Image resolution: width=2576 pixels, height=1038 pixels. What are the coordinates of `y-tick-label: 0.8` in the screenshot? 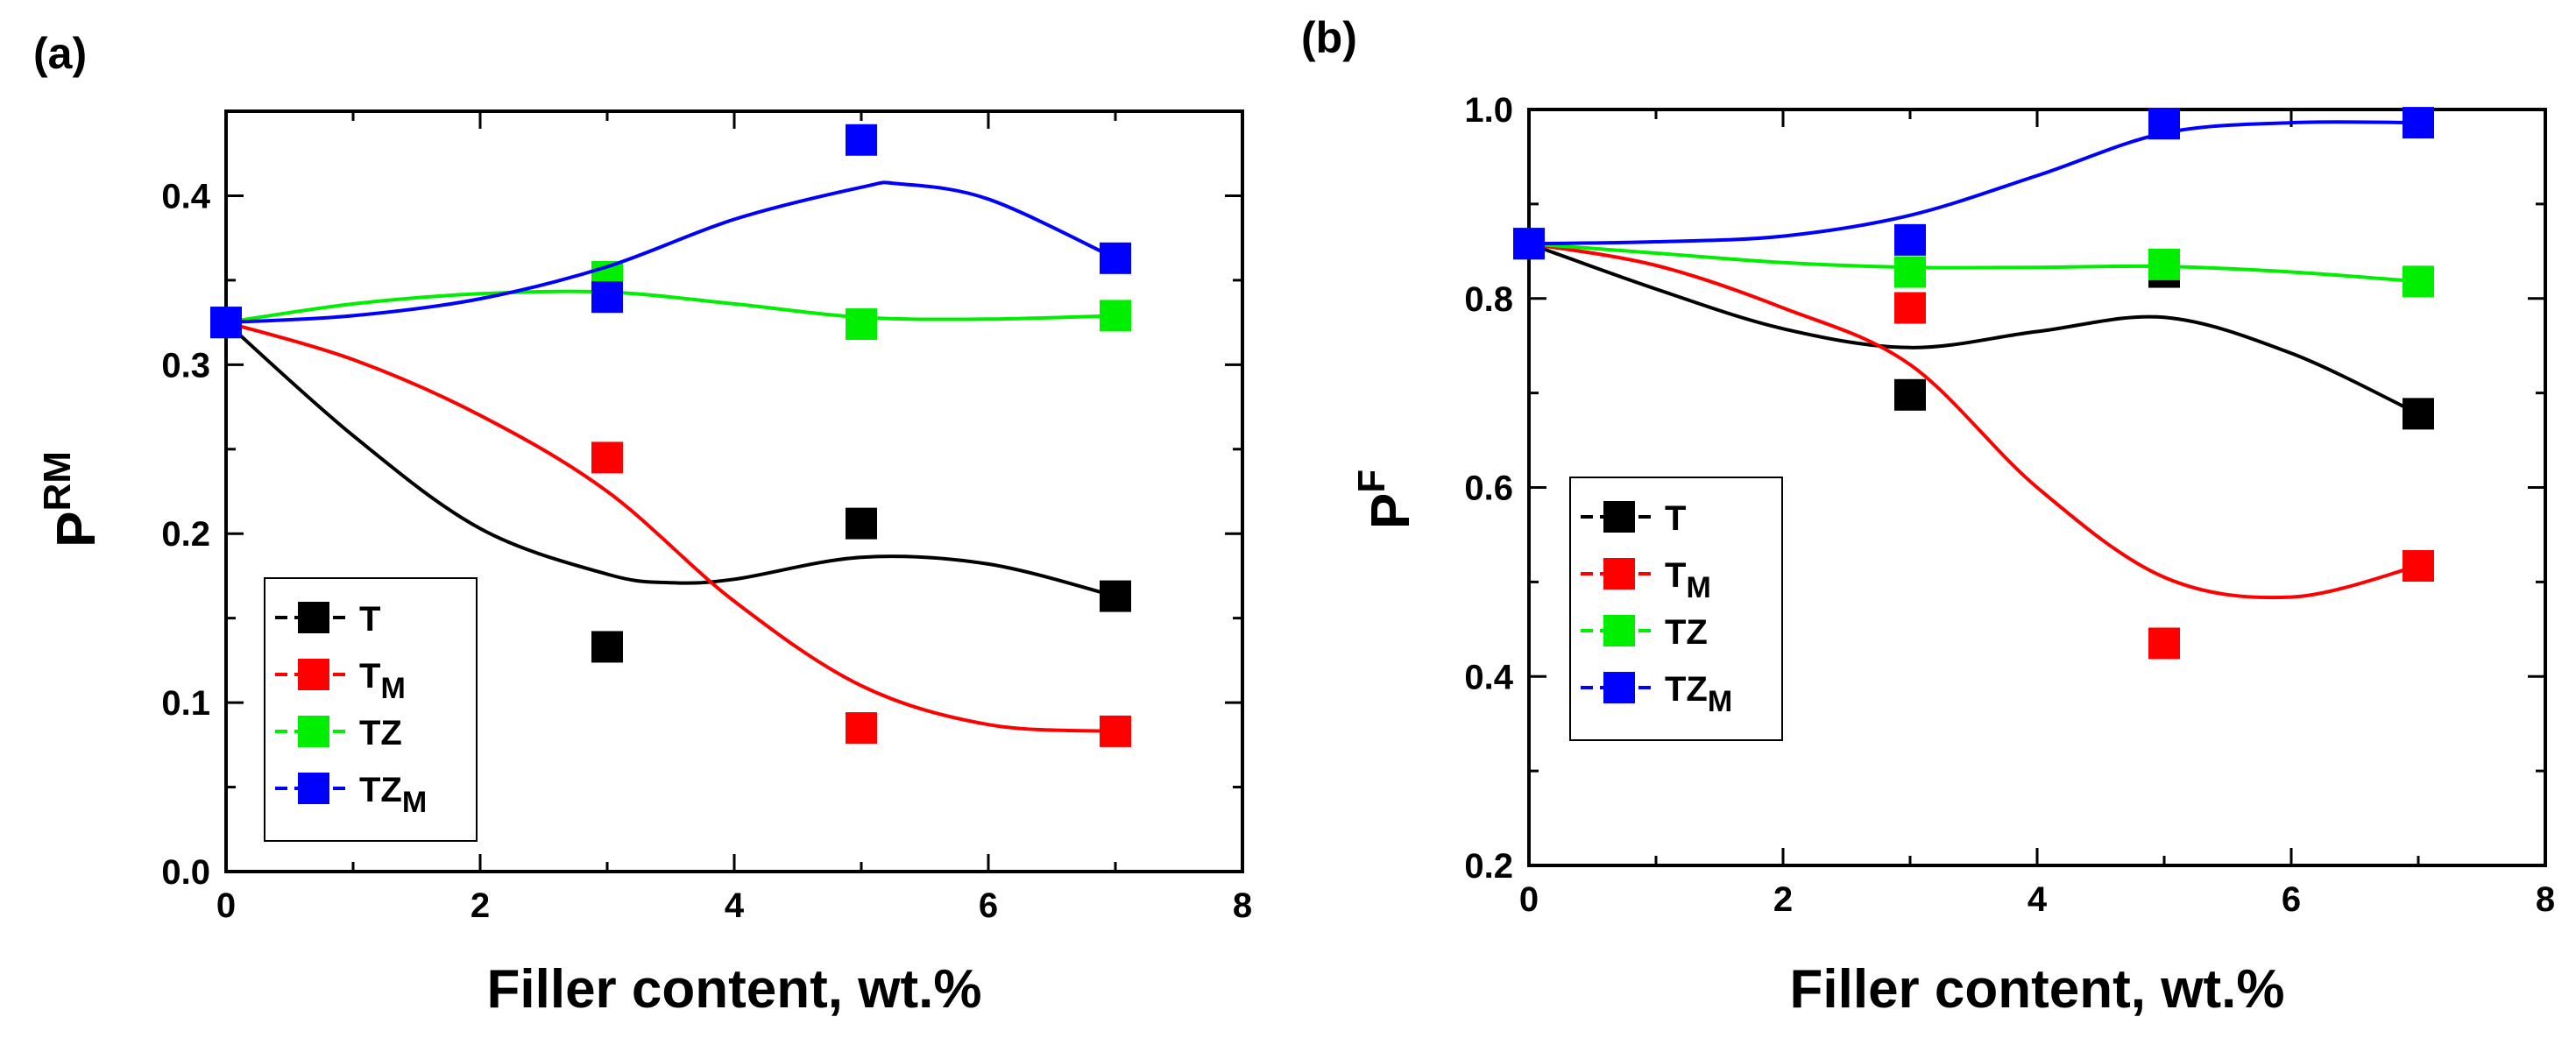 It's located at (1488, 300).